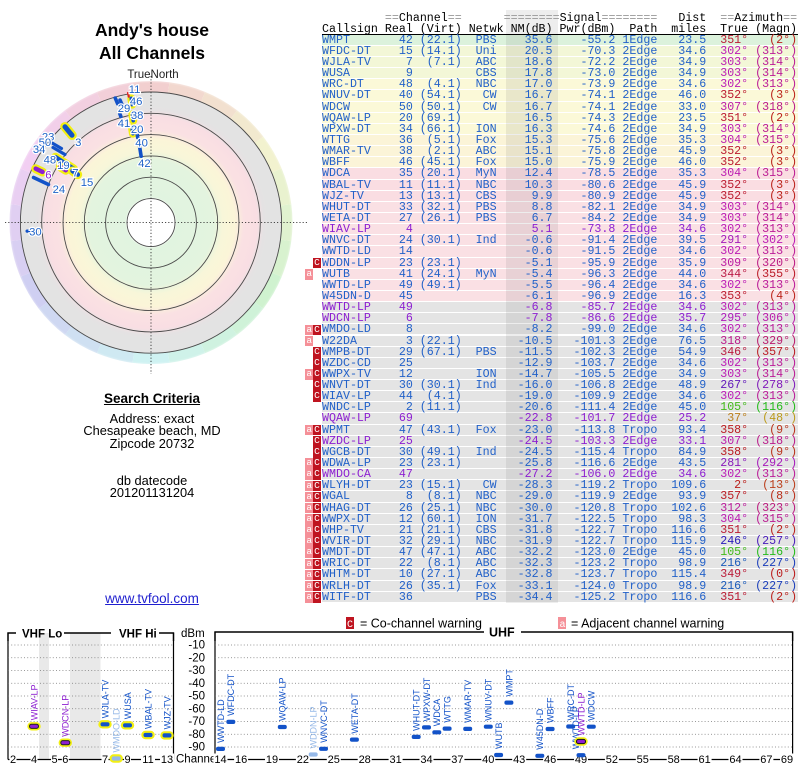 Image resolution: width=800 pixels, height=768 pixels. What do you see at coordinates (427, 699) in the screenshot?
I see `svg-text: WPXW-DT` at bounding box center [427, 699].